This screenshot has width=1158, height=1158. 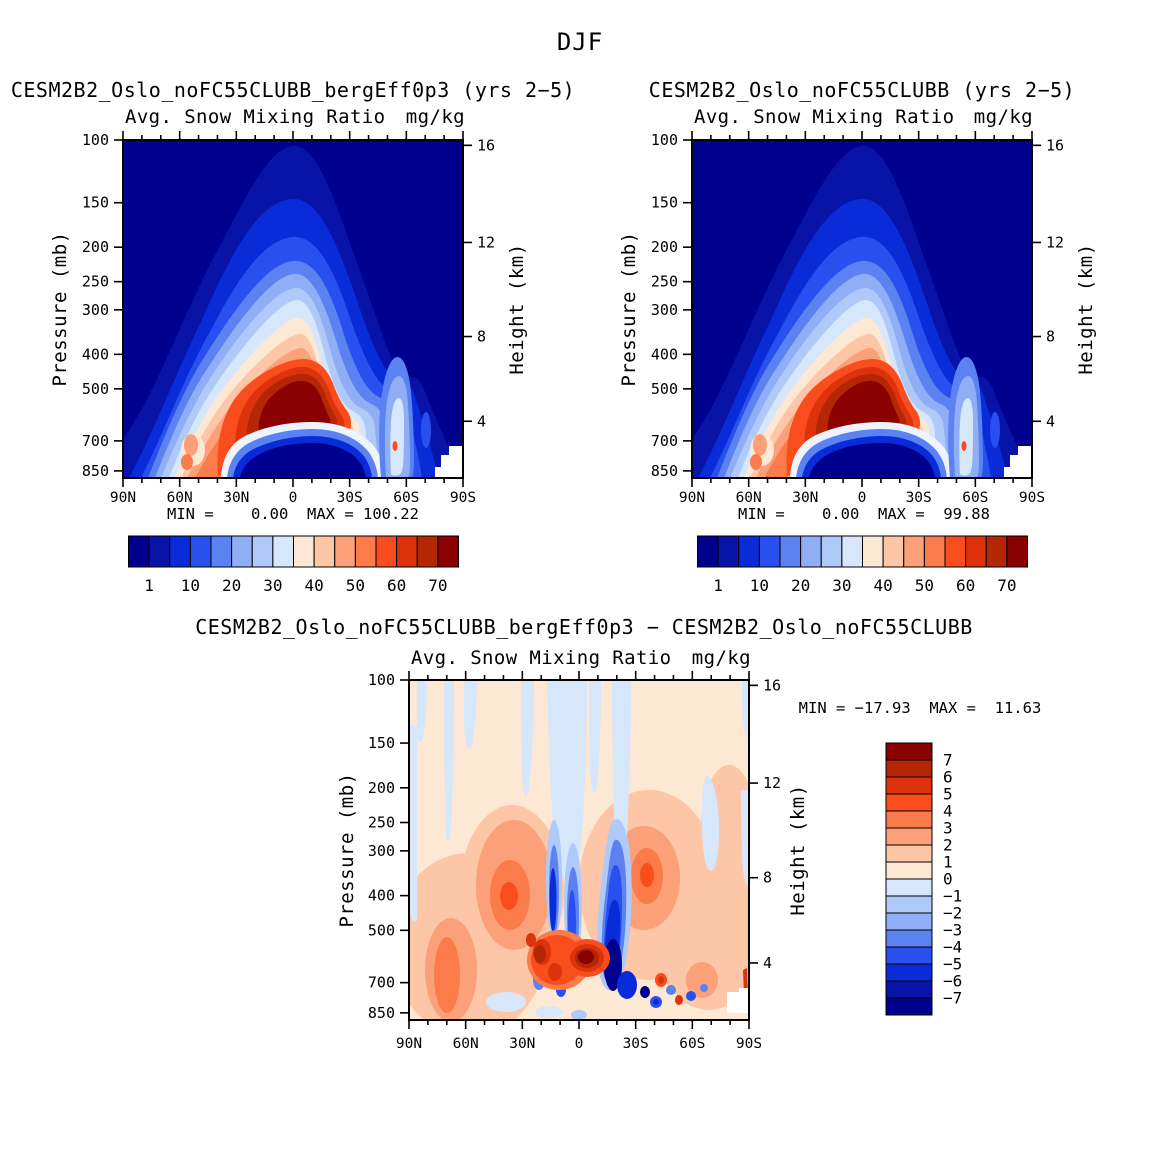 I want to click on diff-colorbar-label: −6, so click(x=952, y=981).